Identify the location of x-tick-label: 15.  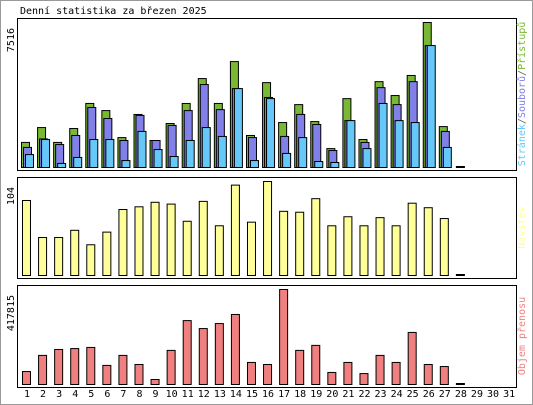
(252, 394).